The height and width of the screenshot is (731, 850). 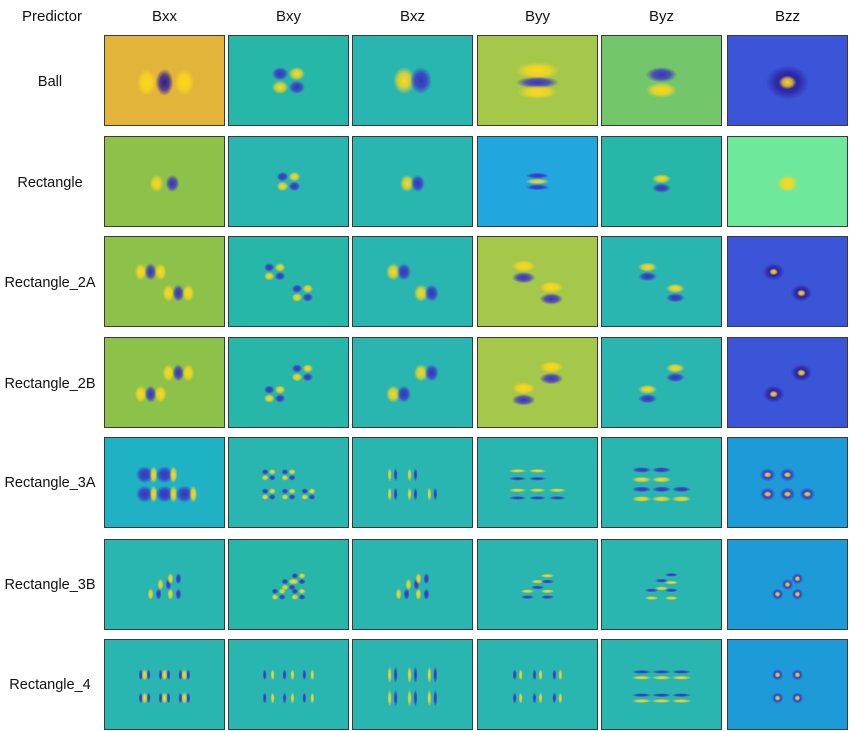 I want to click on header-bzz: Bzz, so click(x=787, y=16).